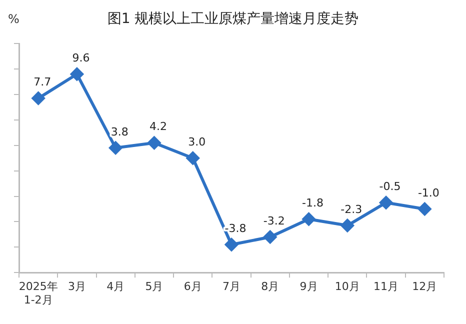 Image resolution: width=466 pixels, height=324 pixels. I want to click on data-label: -3.2, so click(274, 221).